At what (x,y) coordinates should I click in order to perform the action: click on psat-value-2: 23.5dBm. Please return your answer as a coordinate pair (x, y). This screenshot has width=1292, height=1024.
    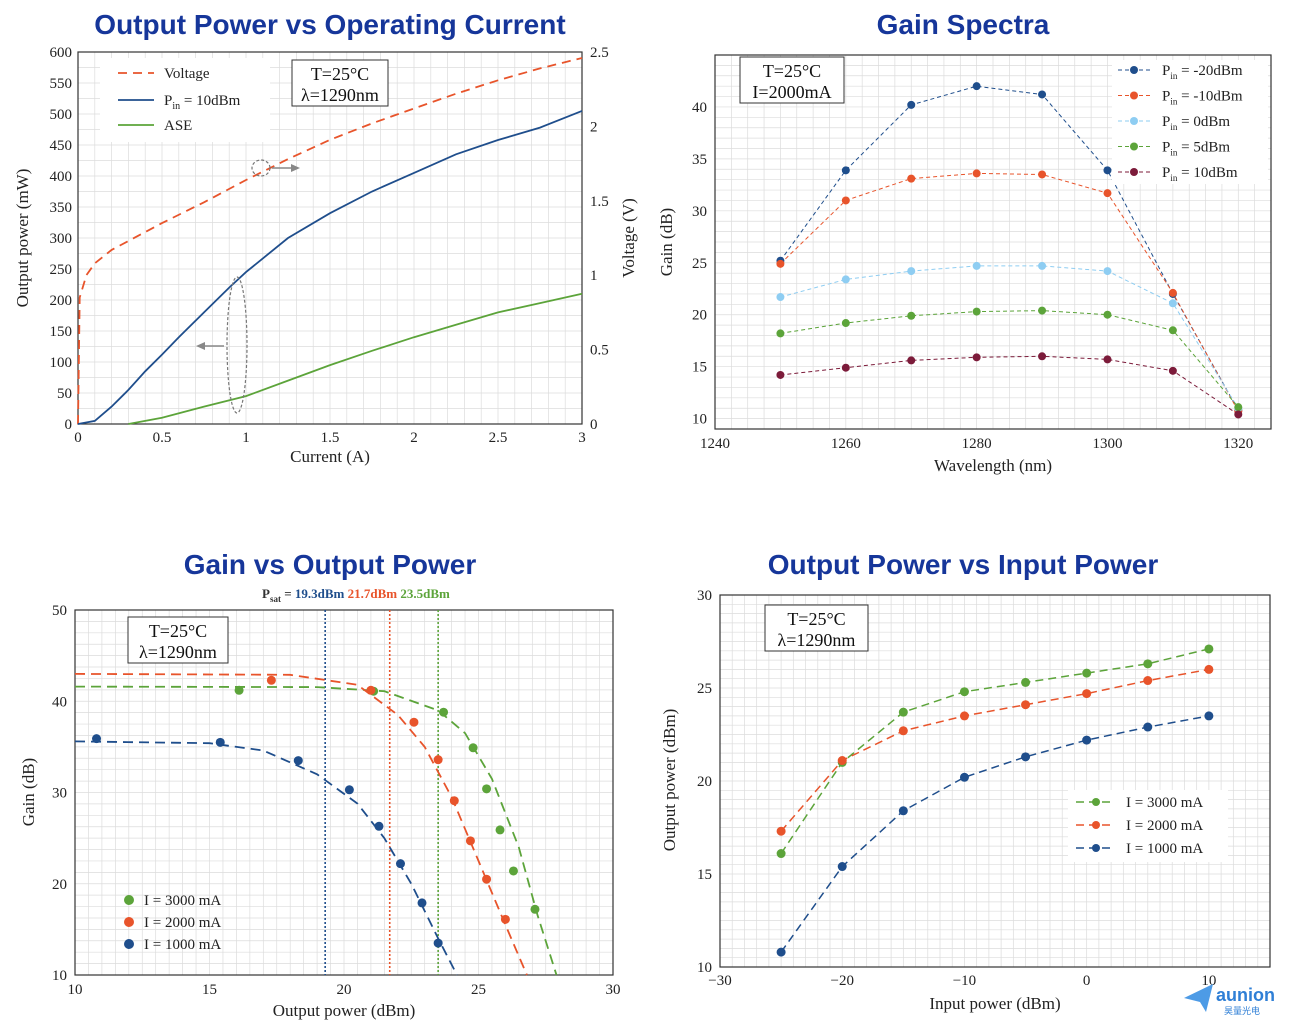
    Looking at the image, I should click on (425, 593).